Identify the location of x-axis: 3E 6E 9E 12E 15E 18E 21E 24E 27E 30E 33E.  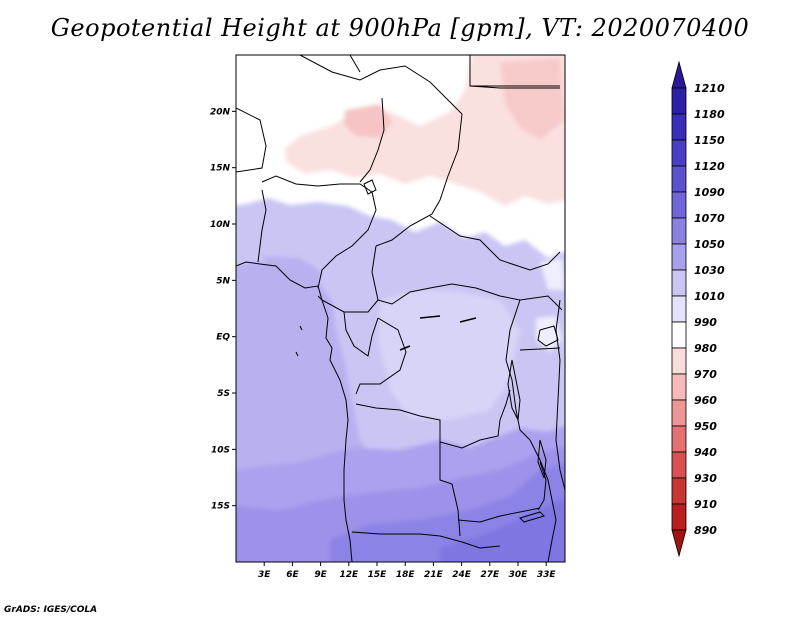
(407, 571).